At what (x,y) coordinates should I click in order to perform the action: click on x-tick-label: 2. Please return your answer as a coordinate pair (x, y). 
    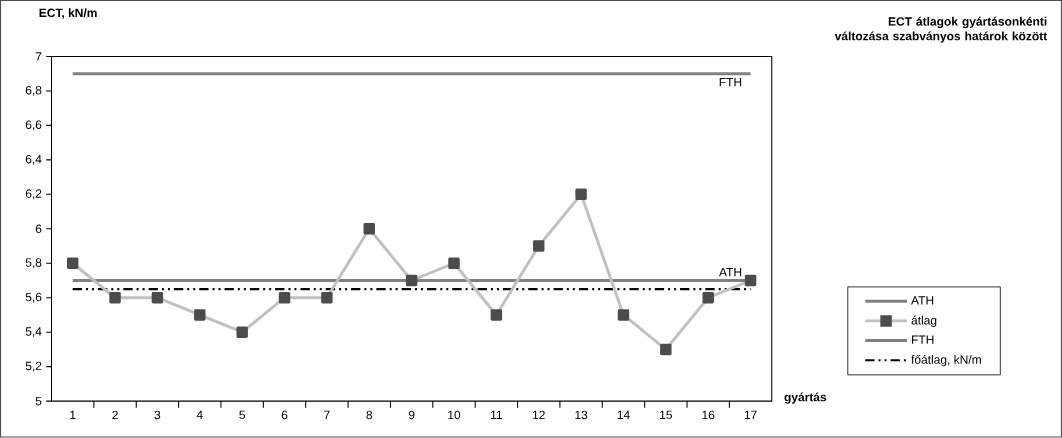
    Looking at the image, I should click on (115, 415).